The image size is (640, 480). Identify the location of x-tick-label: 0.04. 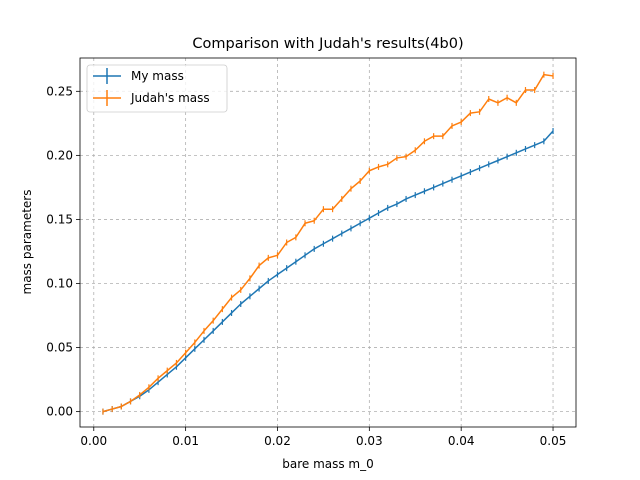
(461, 441).